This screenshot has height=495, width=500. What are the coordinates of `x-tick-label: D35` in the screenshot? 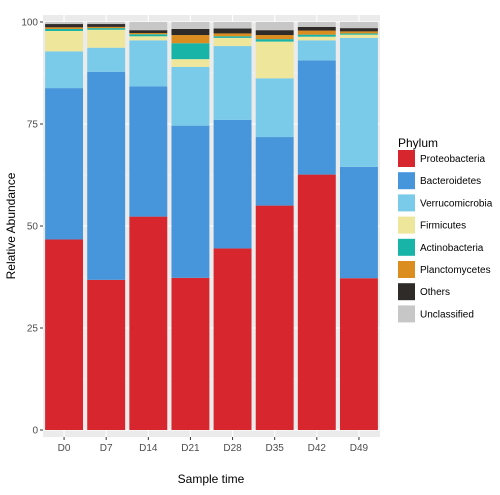 It's located at (275, 448).